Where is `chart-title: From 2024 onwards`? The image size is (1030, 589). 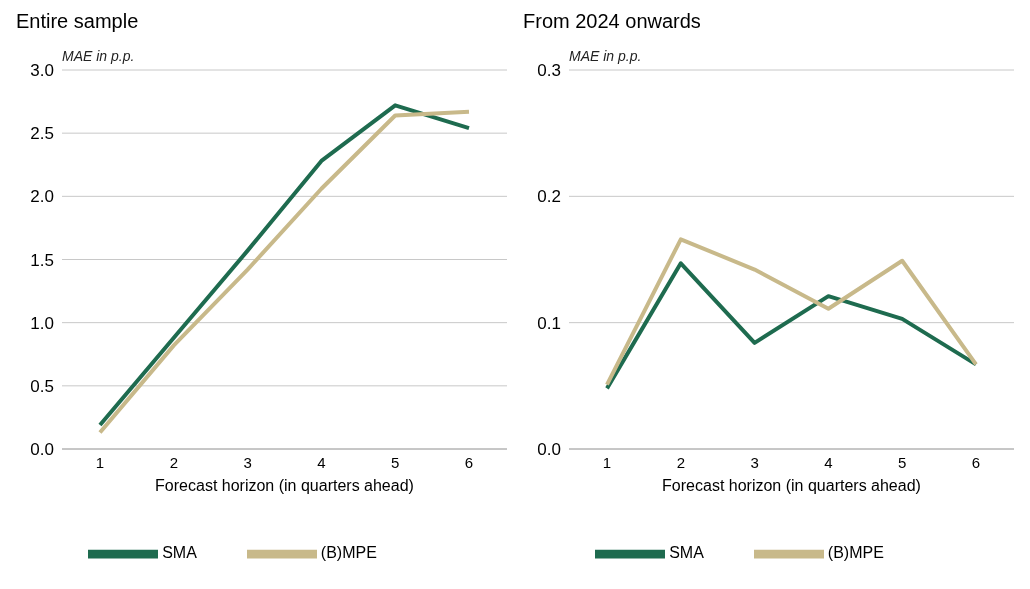 chart-title: From 2024 onwards is located at coordinates (612, 21).